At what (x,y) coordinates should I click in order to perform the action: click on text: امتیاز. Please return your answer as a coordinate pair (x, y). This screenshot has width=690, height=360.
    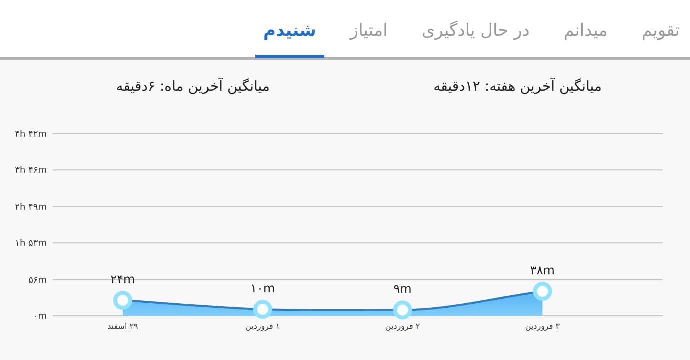
    Looking at the image, I should click on (368, 31).